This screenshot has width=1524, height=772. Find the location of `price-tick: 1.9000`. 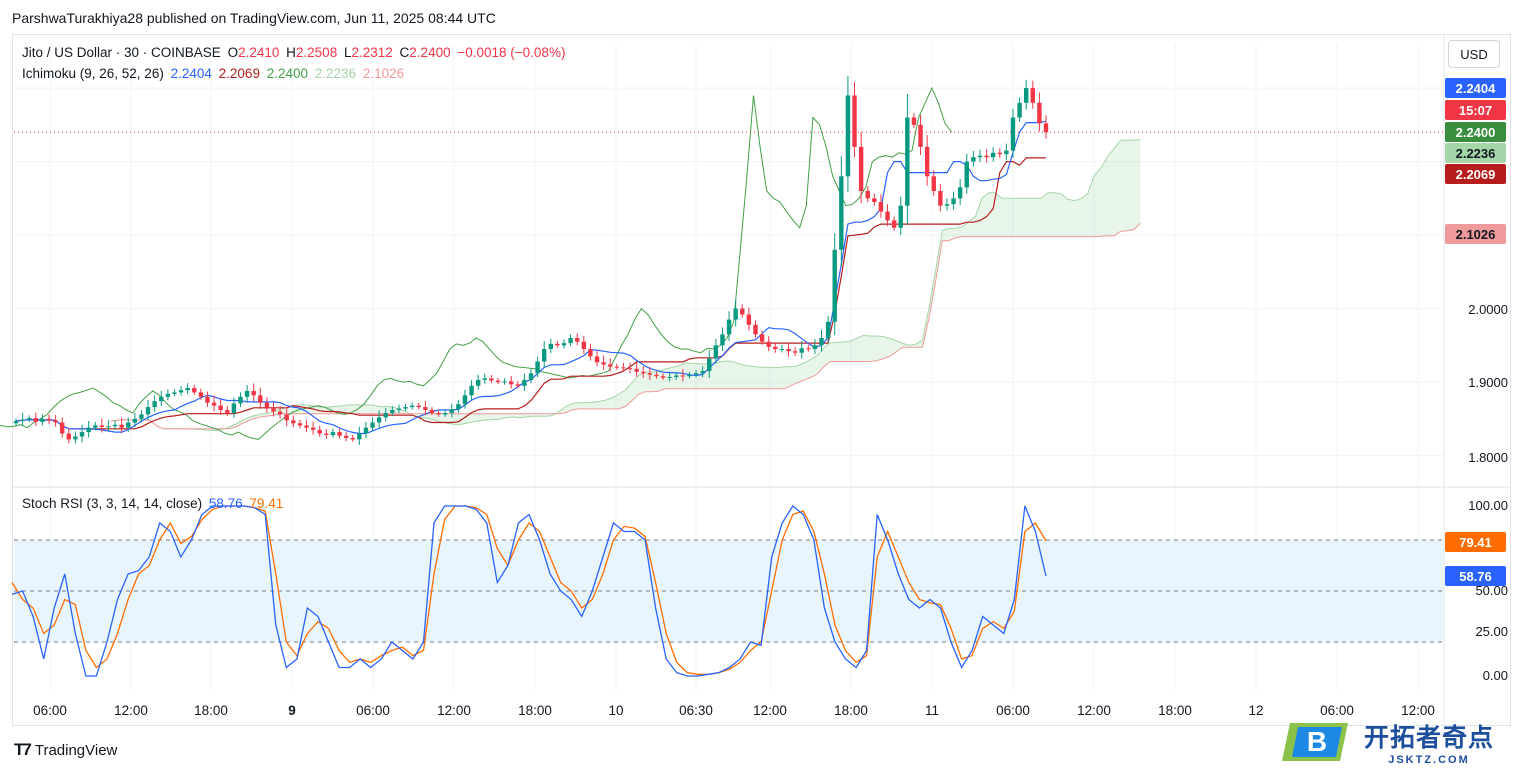

price-tick: 1.9000 is located at coordinates (1488, 382).